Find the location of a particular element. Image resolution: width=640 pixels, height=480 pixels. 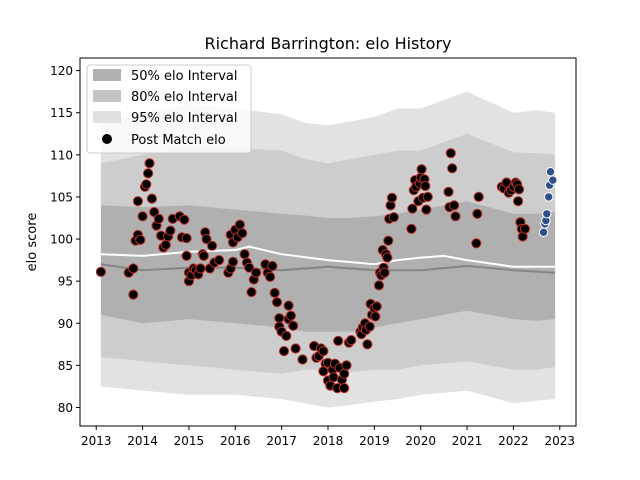

legend-label-80: 80% elo Interval is located at coordinates (184, 97).